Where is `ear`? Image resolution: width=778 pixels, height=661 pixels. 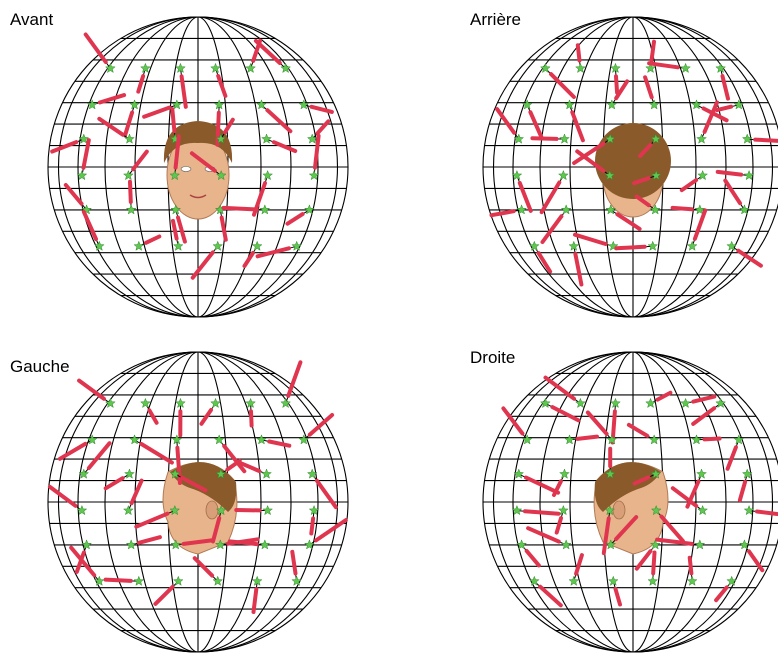 ear is located at coordinates (212, 510).